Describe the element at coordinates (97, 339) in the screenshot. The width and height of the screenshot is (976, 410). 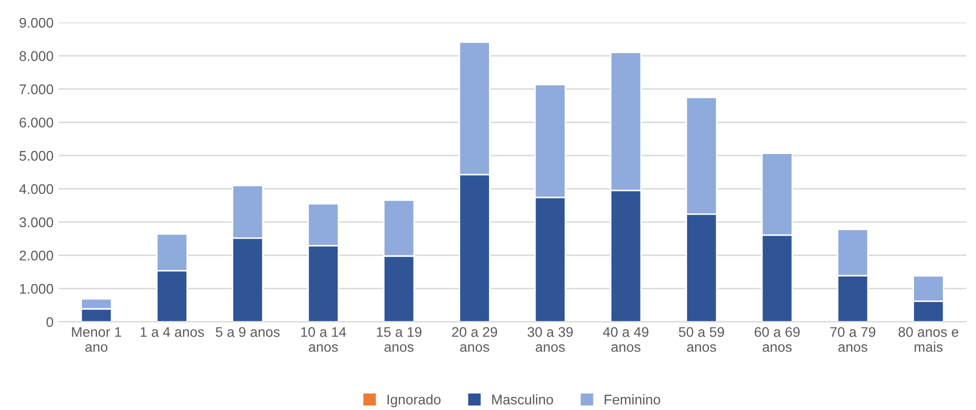
I see `x-tick-label: Menor 1 ano` at that location.